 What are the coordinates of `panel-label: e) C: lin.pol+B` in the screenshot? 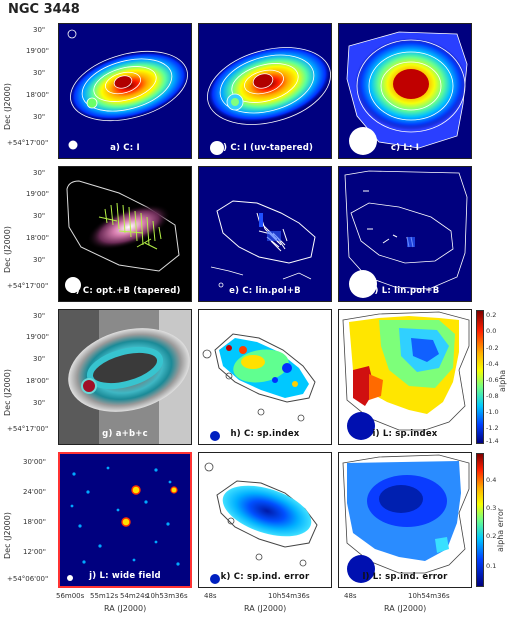 It's located at (265, 291).